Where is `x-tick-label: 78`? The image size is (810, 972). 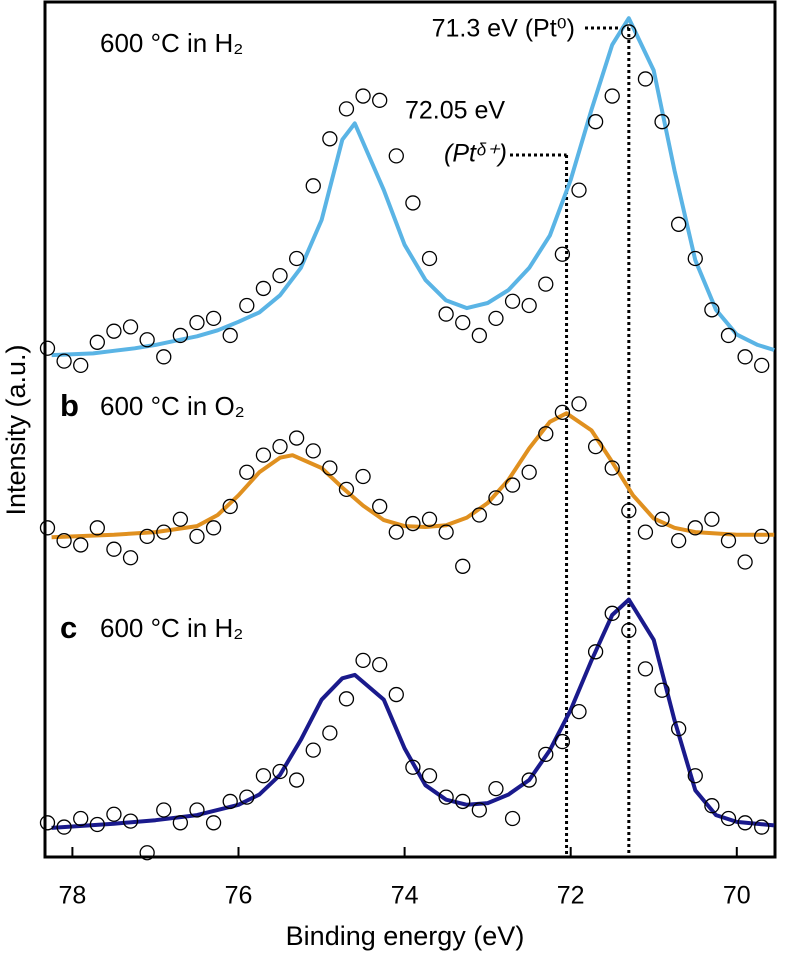 x-tick-label: 78 is located at coordinates (72, 896).